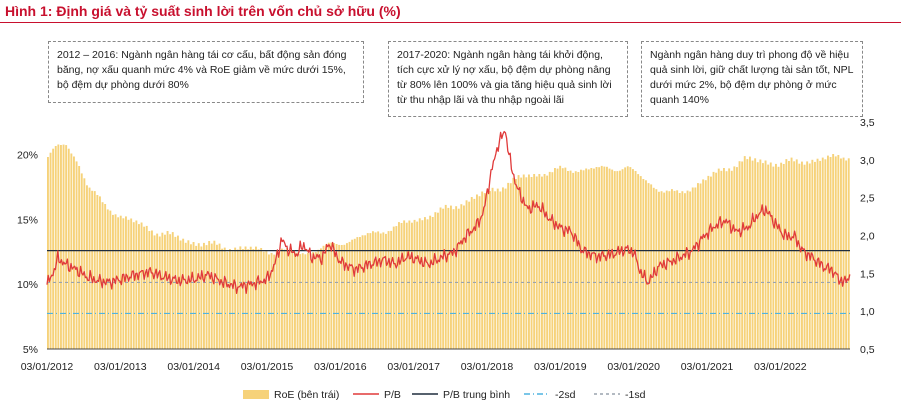  I want to click on right-tick-label: 1,5, so click(867, 274).